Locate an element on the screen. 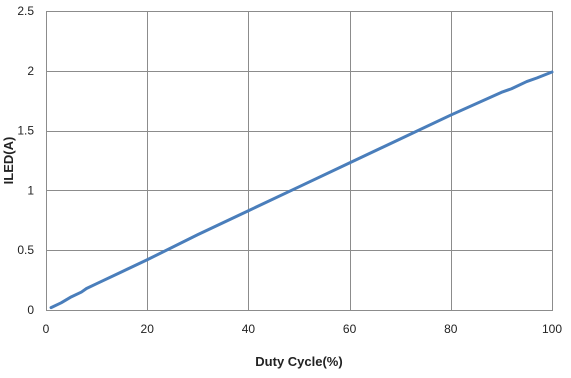 This screenshot has height=378, width=571. x-tick-label: 60 is located at coordinates (350, 329).